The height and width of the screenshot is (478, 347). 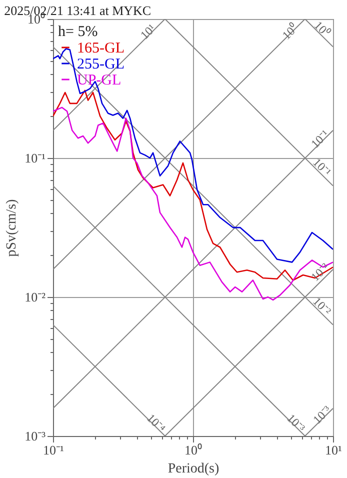 I want to click on legend-label: UP-GL, so click(x=99, y=80).